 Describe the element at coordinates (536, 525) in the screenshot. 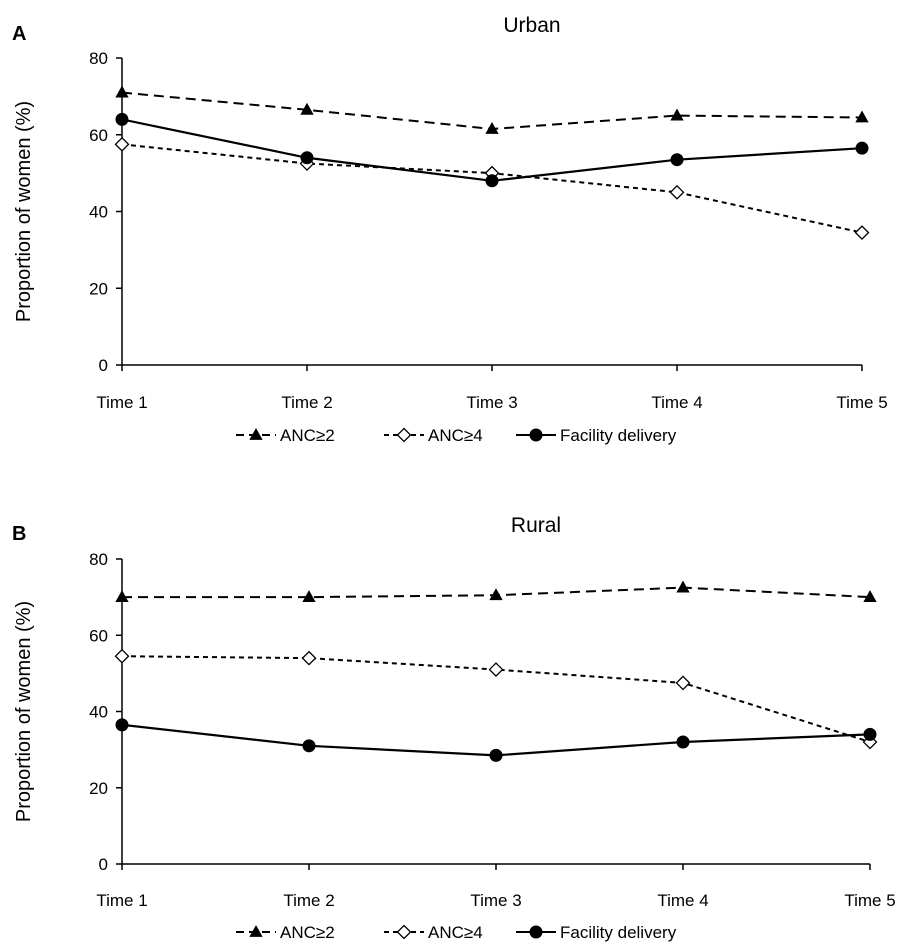

I see `chart-title: Rural` at that location.